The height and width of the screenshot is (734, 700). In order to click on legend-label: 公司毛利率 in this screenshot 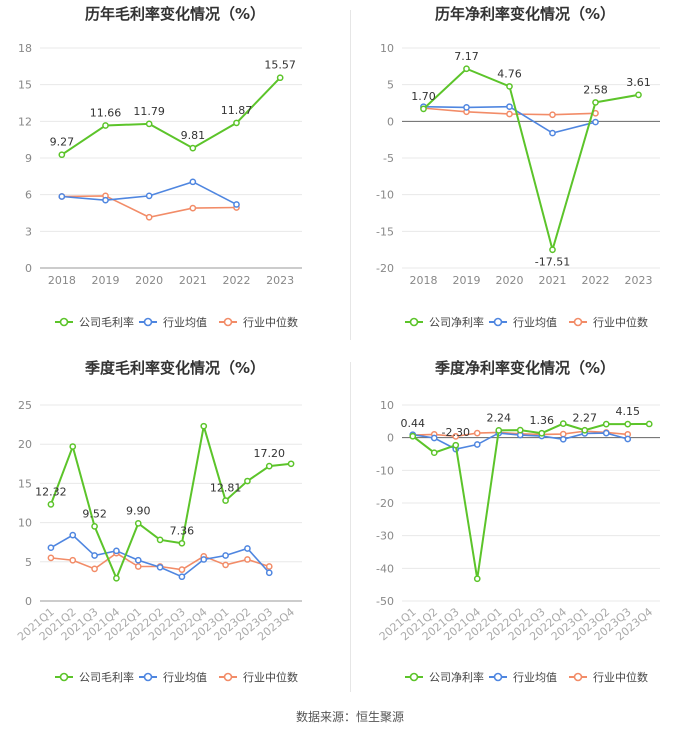, I will do `click(106, 677)`.